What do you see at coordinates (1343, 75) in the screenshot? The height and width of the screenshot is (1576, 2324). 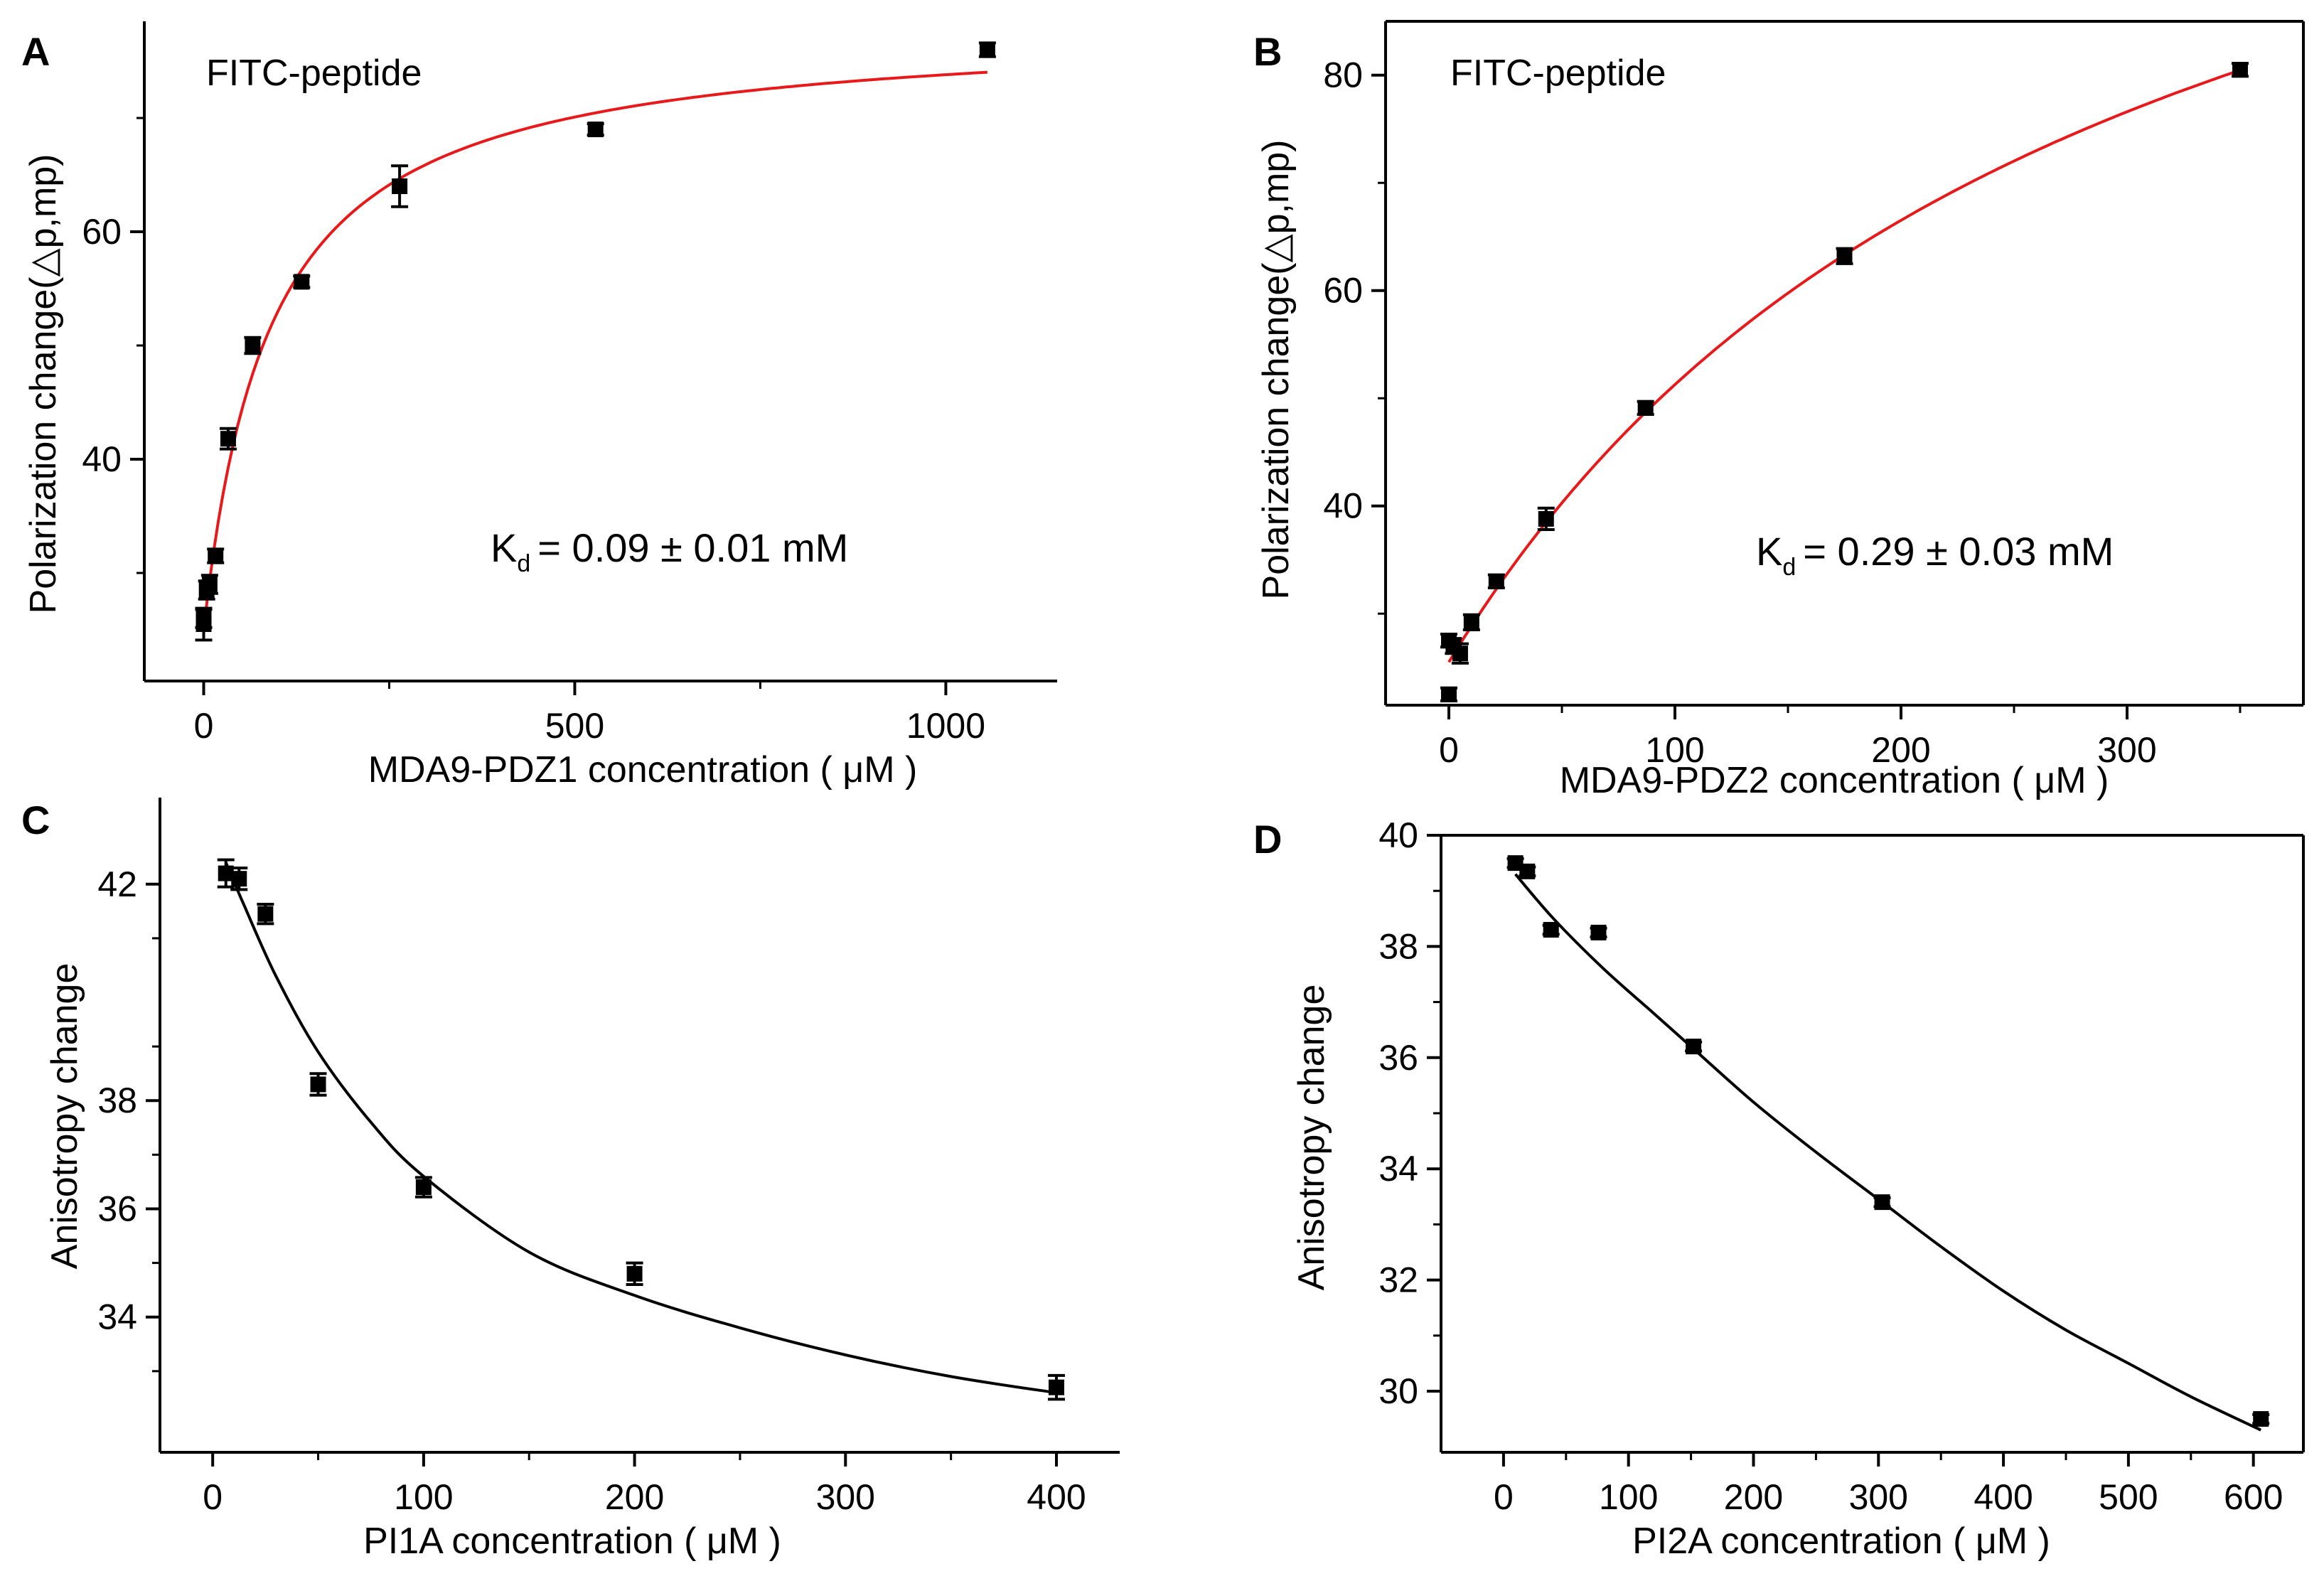 I see `panel-b-y-tick-label: 80` at bounding box center [1343, 75].